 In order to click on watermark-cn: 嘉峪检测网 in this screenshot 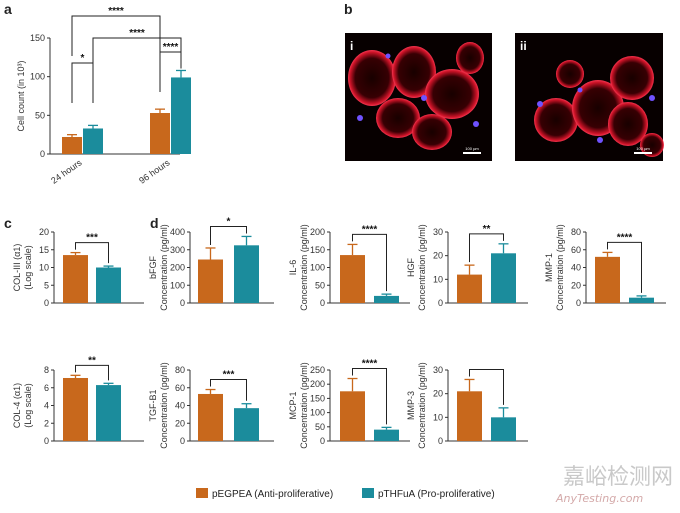, I will do `click(618, 477)`.